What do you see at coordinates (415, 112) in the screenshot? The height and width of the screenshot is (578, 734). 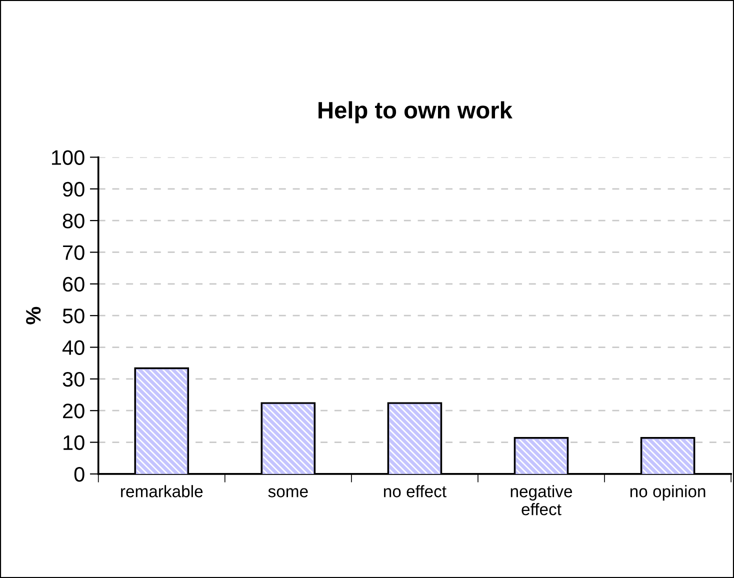 I see `chart-title: Help to own work` at bounding box center [415, 112].